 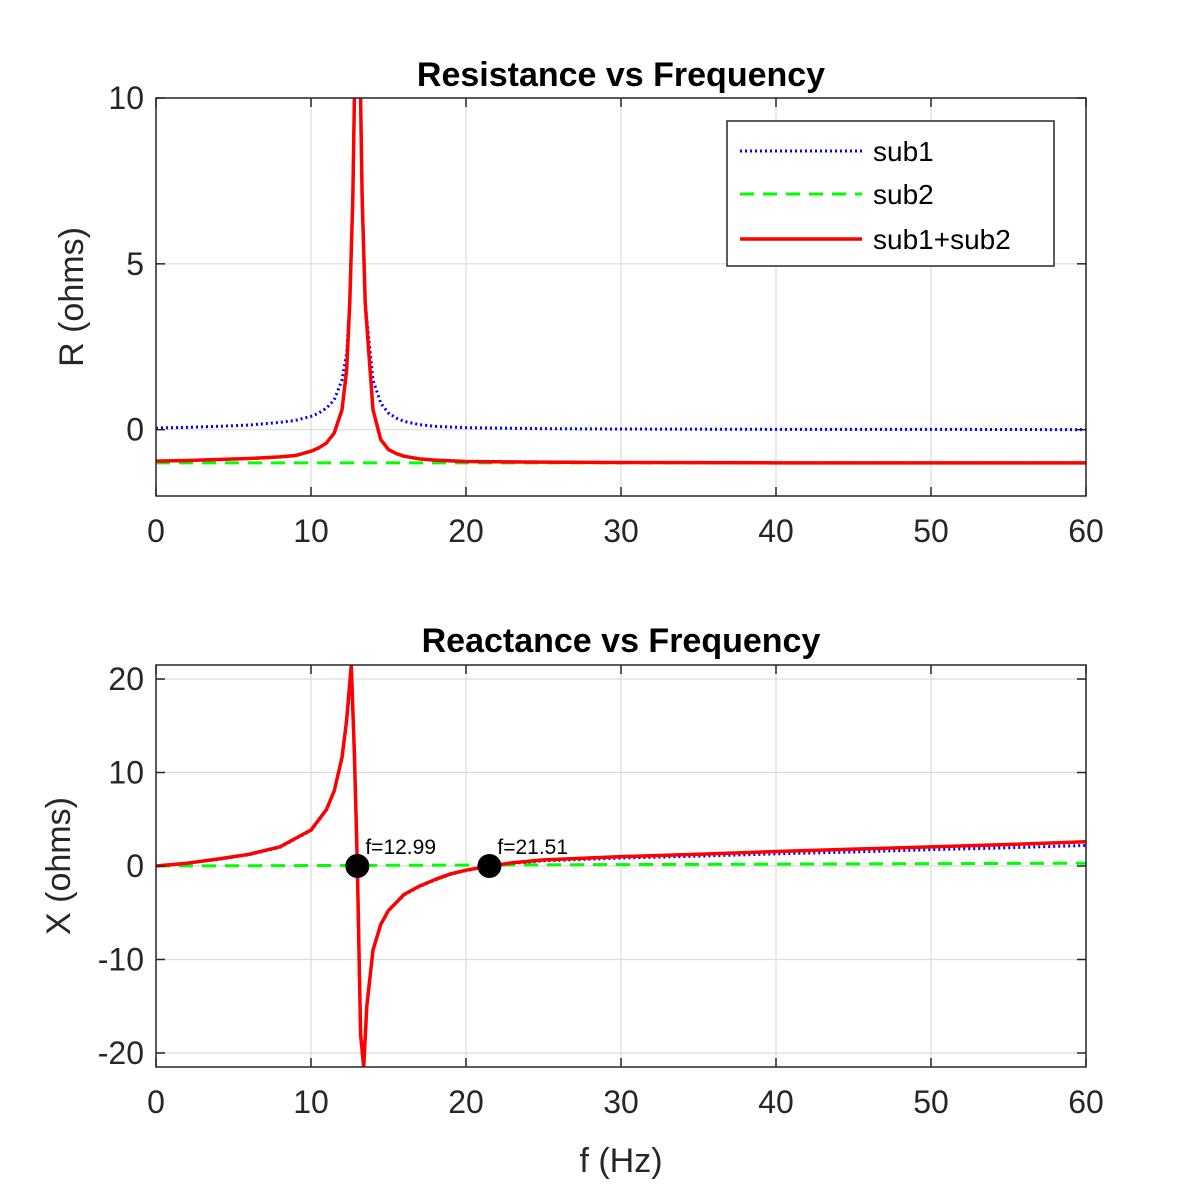 I want to click on legend-box, so click(x=890, y=193).